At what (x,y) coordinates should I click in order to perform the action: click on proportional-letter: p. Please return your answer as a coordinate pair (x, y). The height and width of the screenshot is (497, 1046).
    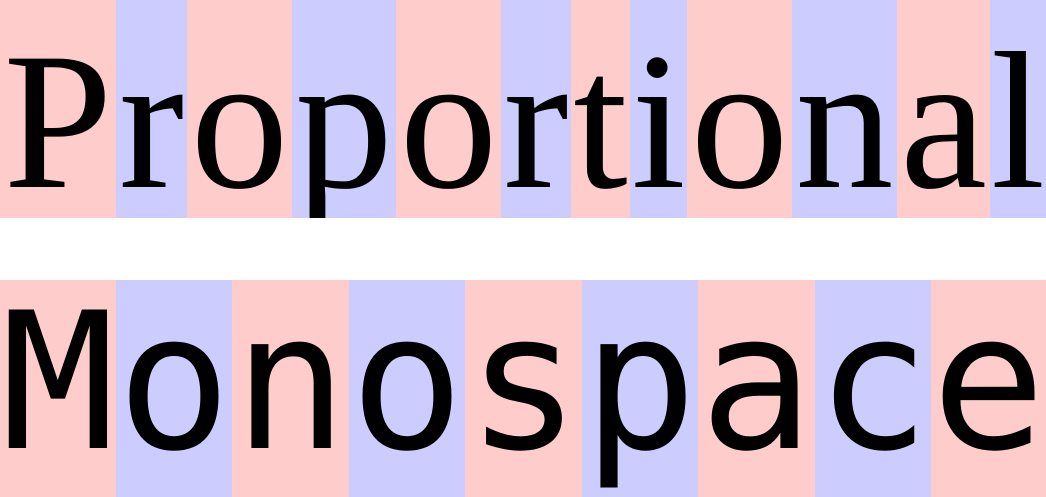
    Looking at the image, I should click on (344, 121).